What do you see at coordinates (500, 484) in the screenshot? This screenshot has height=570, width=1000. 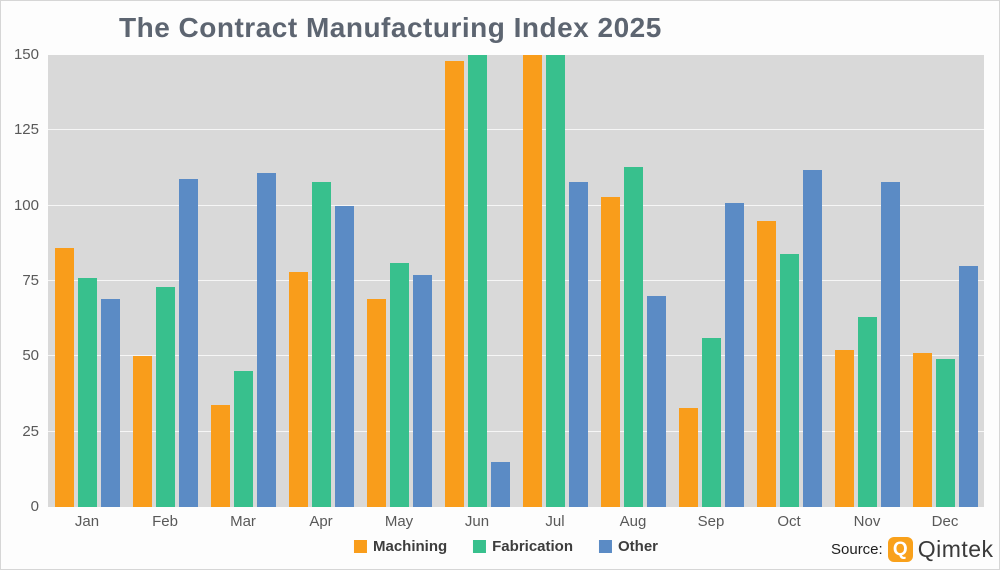 I see `bar-other-jun` at bounding box center [500, 484].